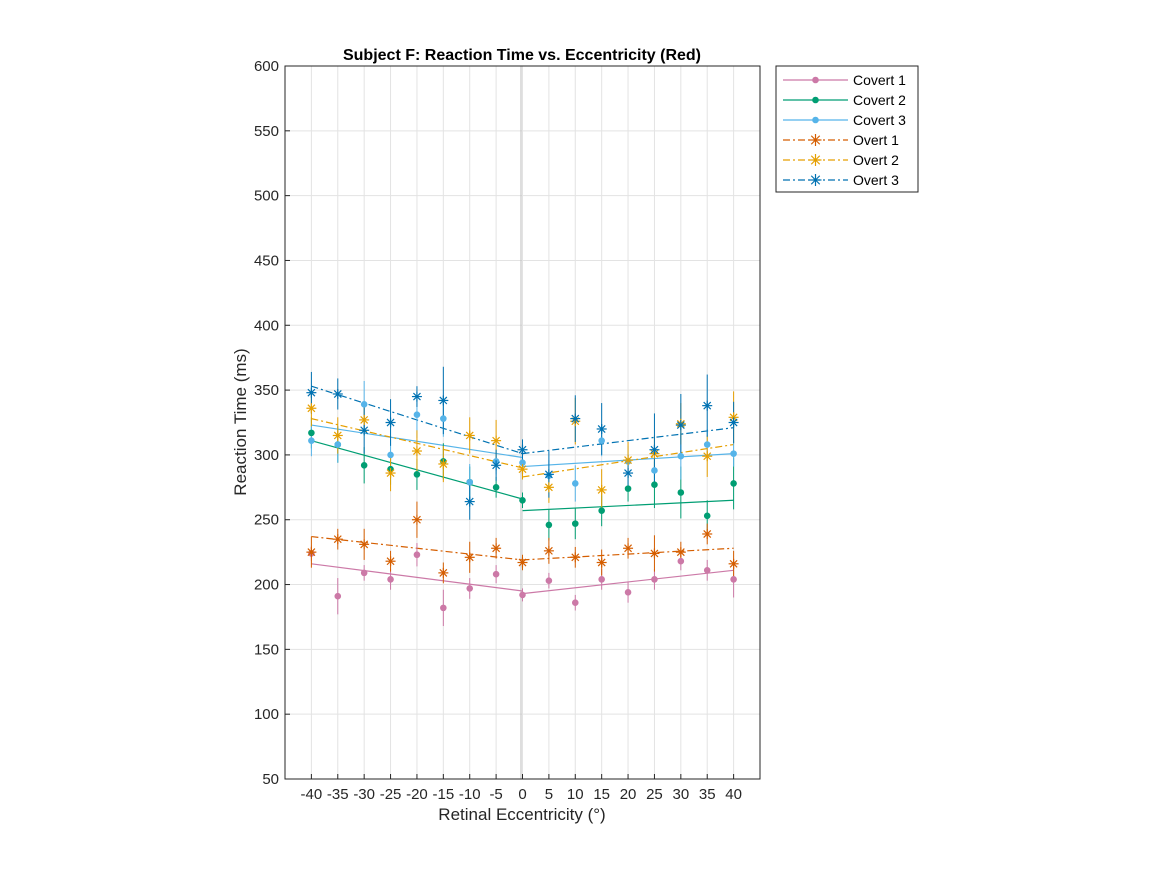 The width and height of the screenshot is (1167, 875). Describe the element at coordinates (521, 814) in the screenshot. I see `x-axis-label: Retinal Eccentricity (°)` at that location.